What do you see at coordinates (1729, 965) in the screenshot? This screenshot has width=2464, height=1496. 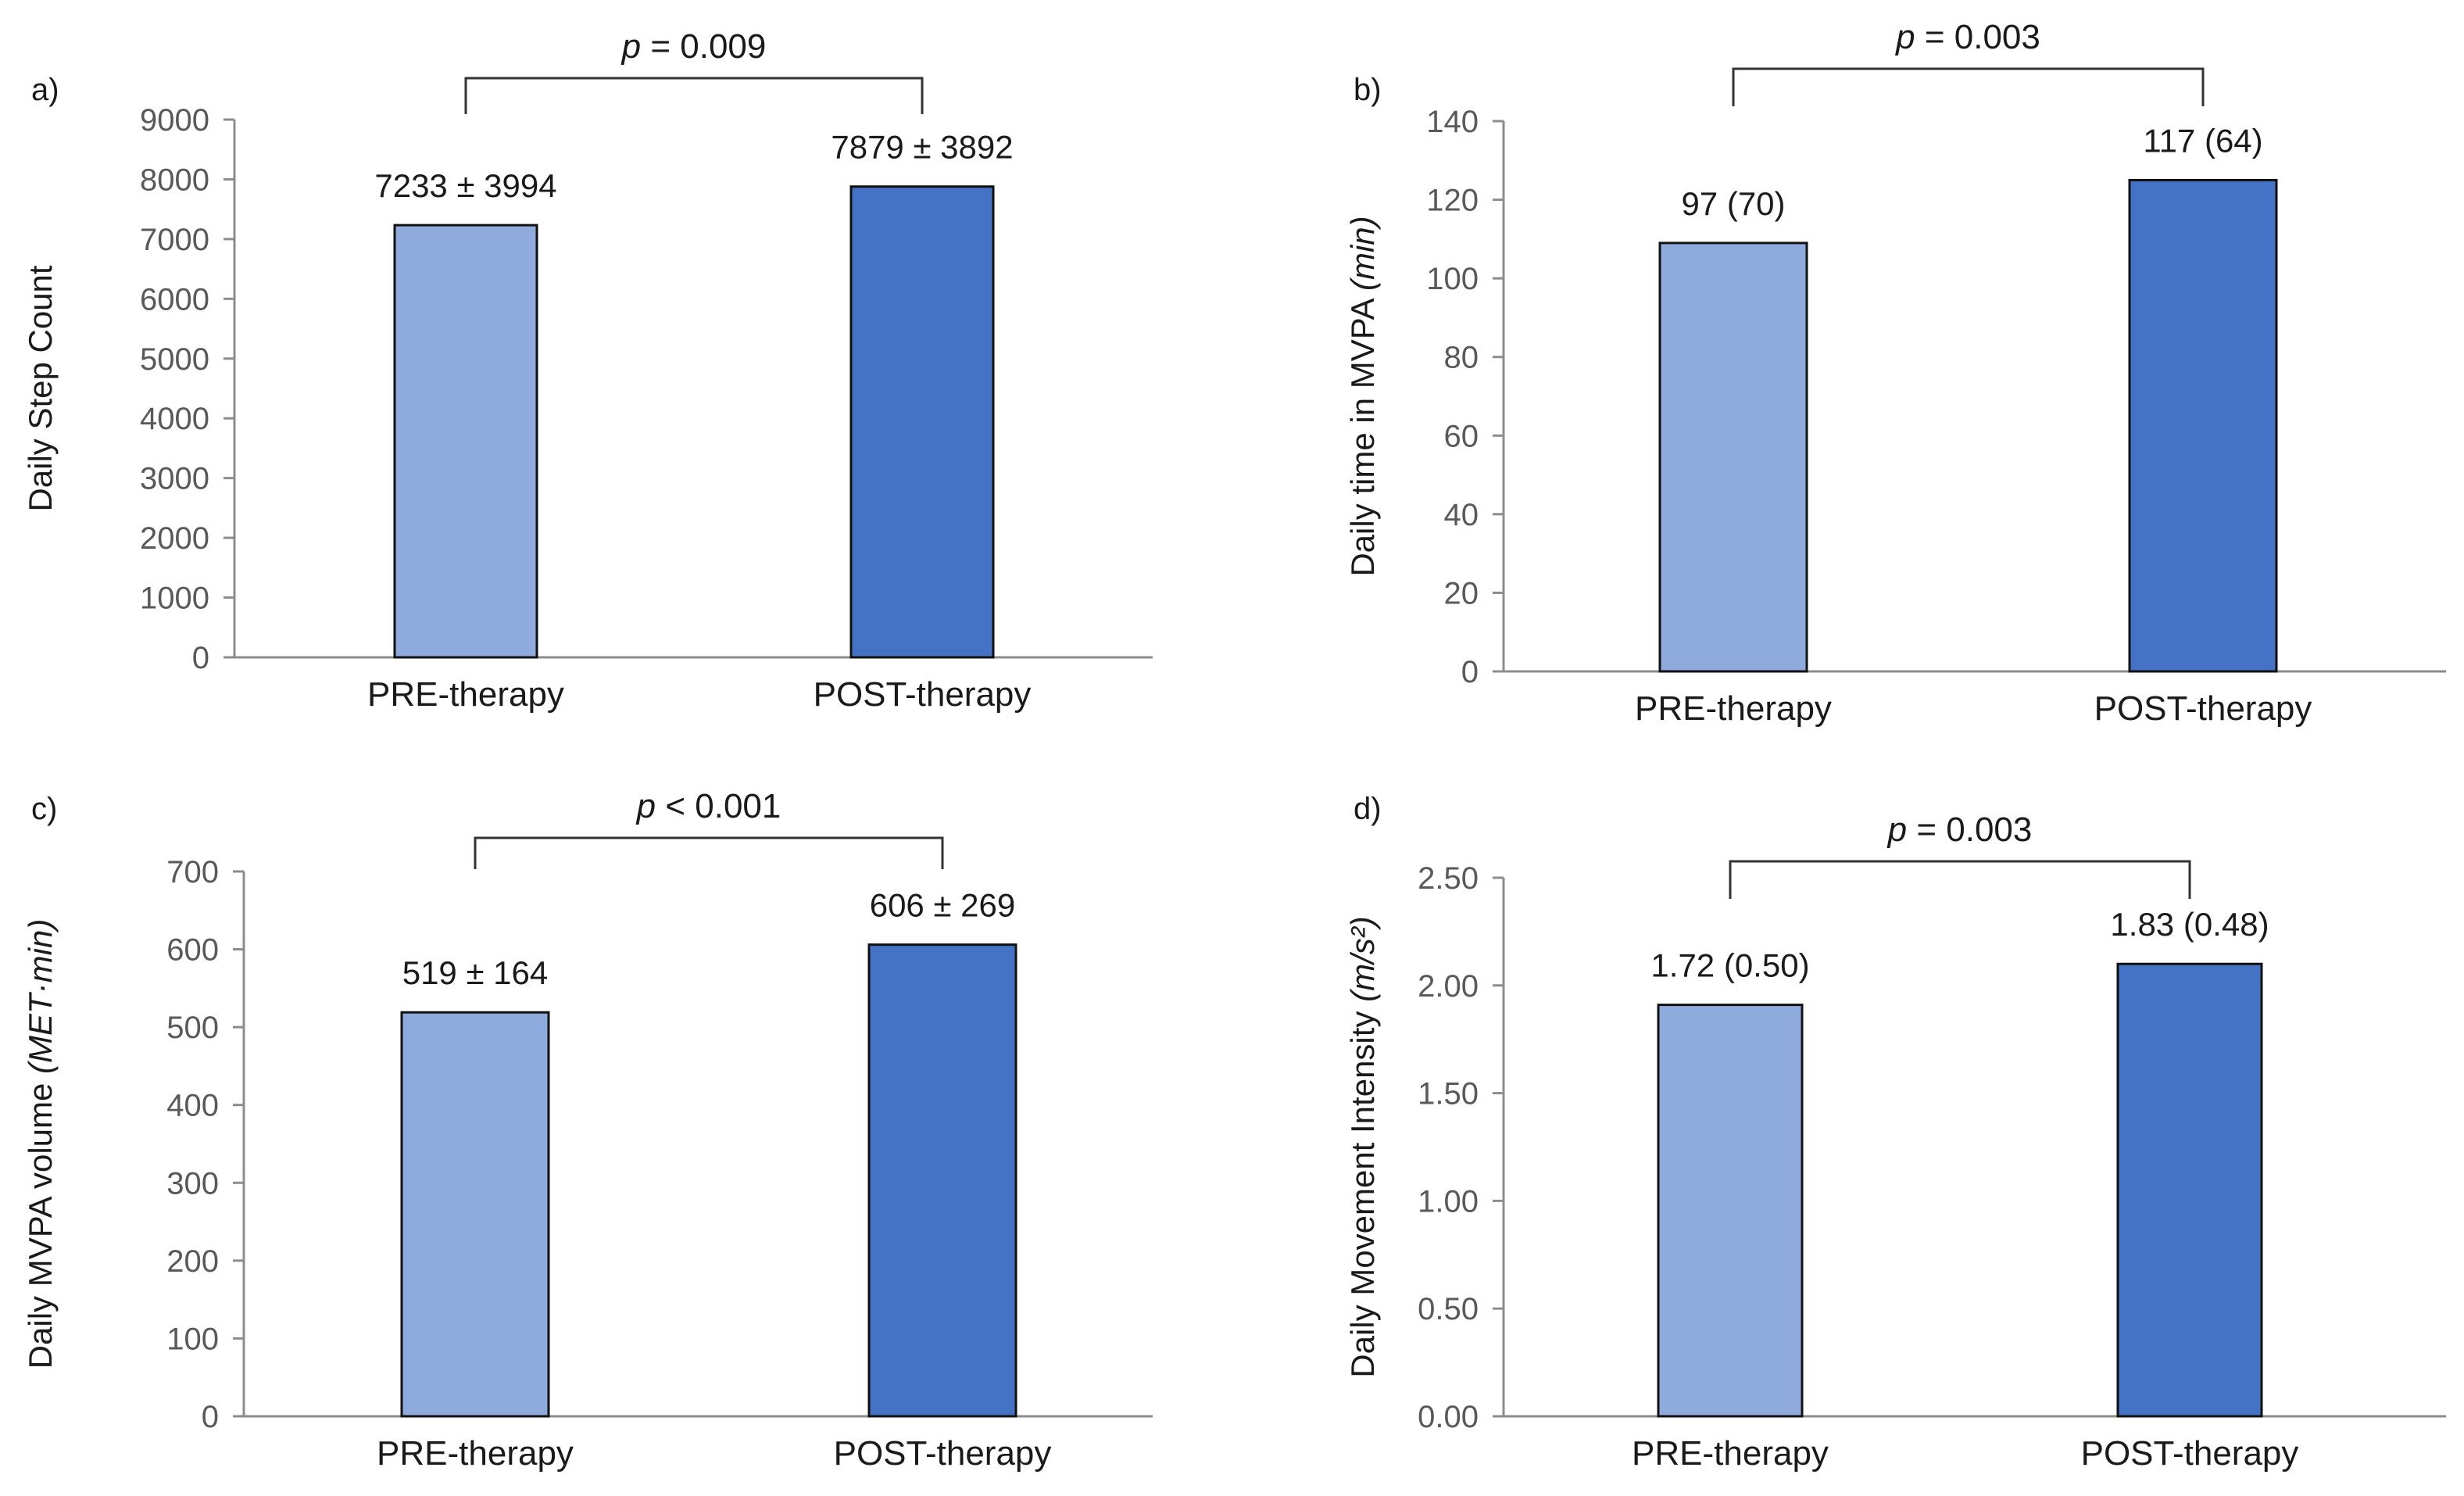 I see `bar-data-label: 1.72 (0.50)` at bounding box center [1729, 965].